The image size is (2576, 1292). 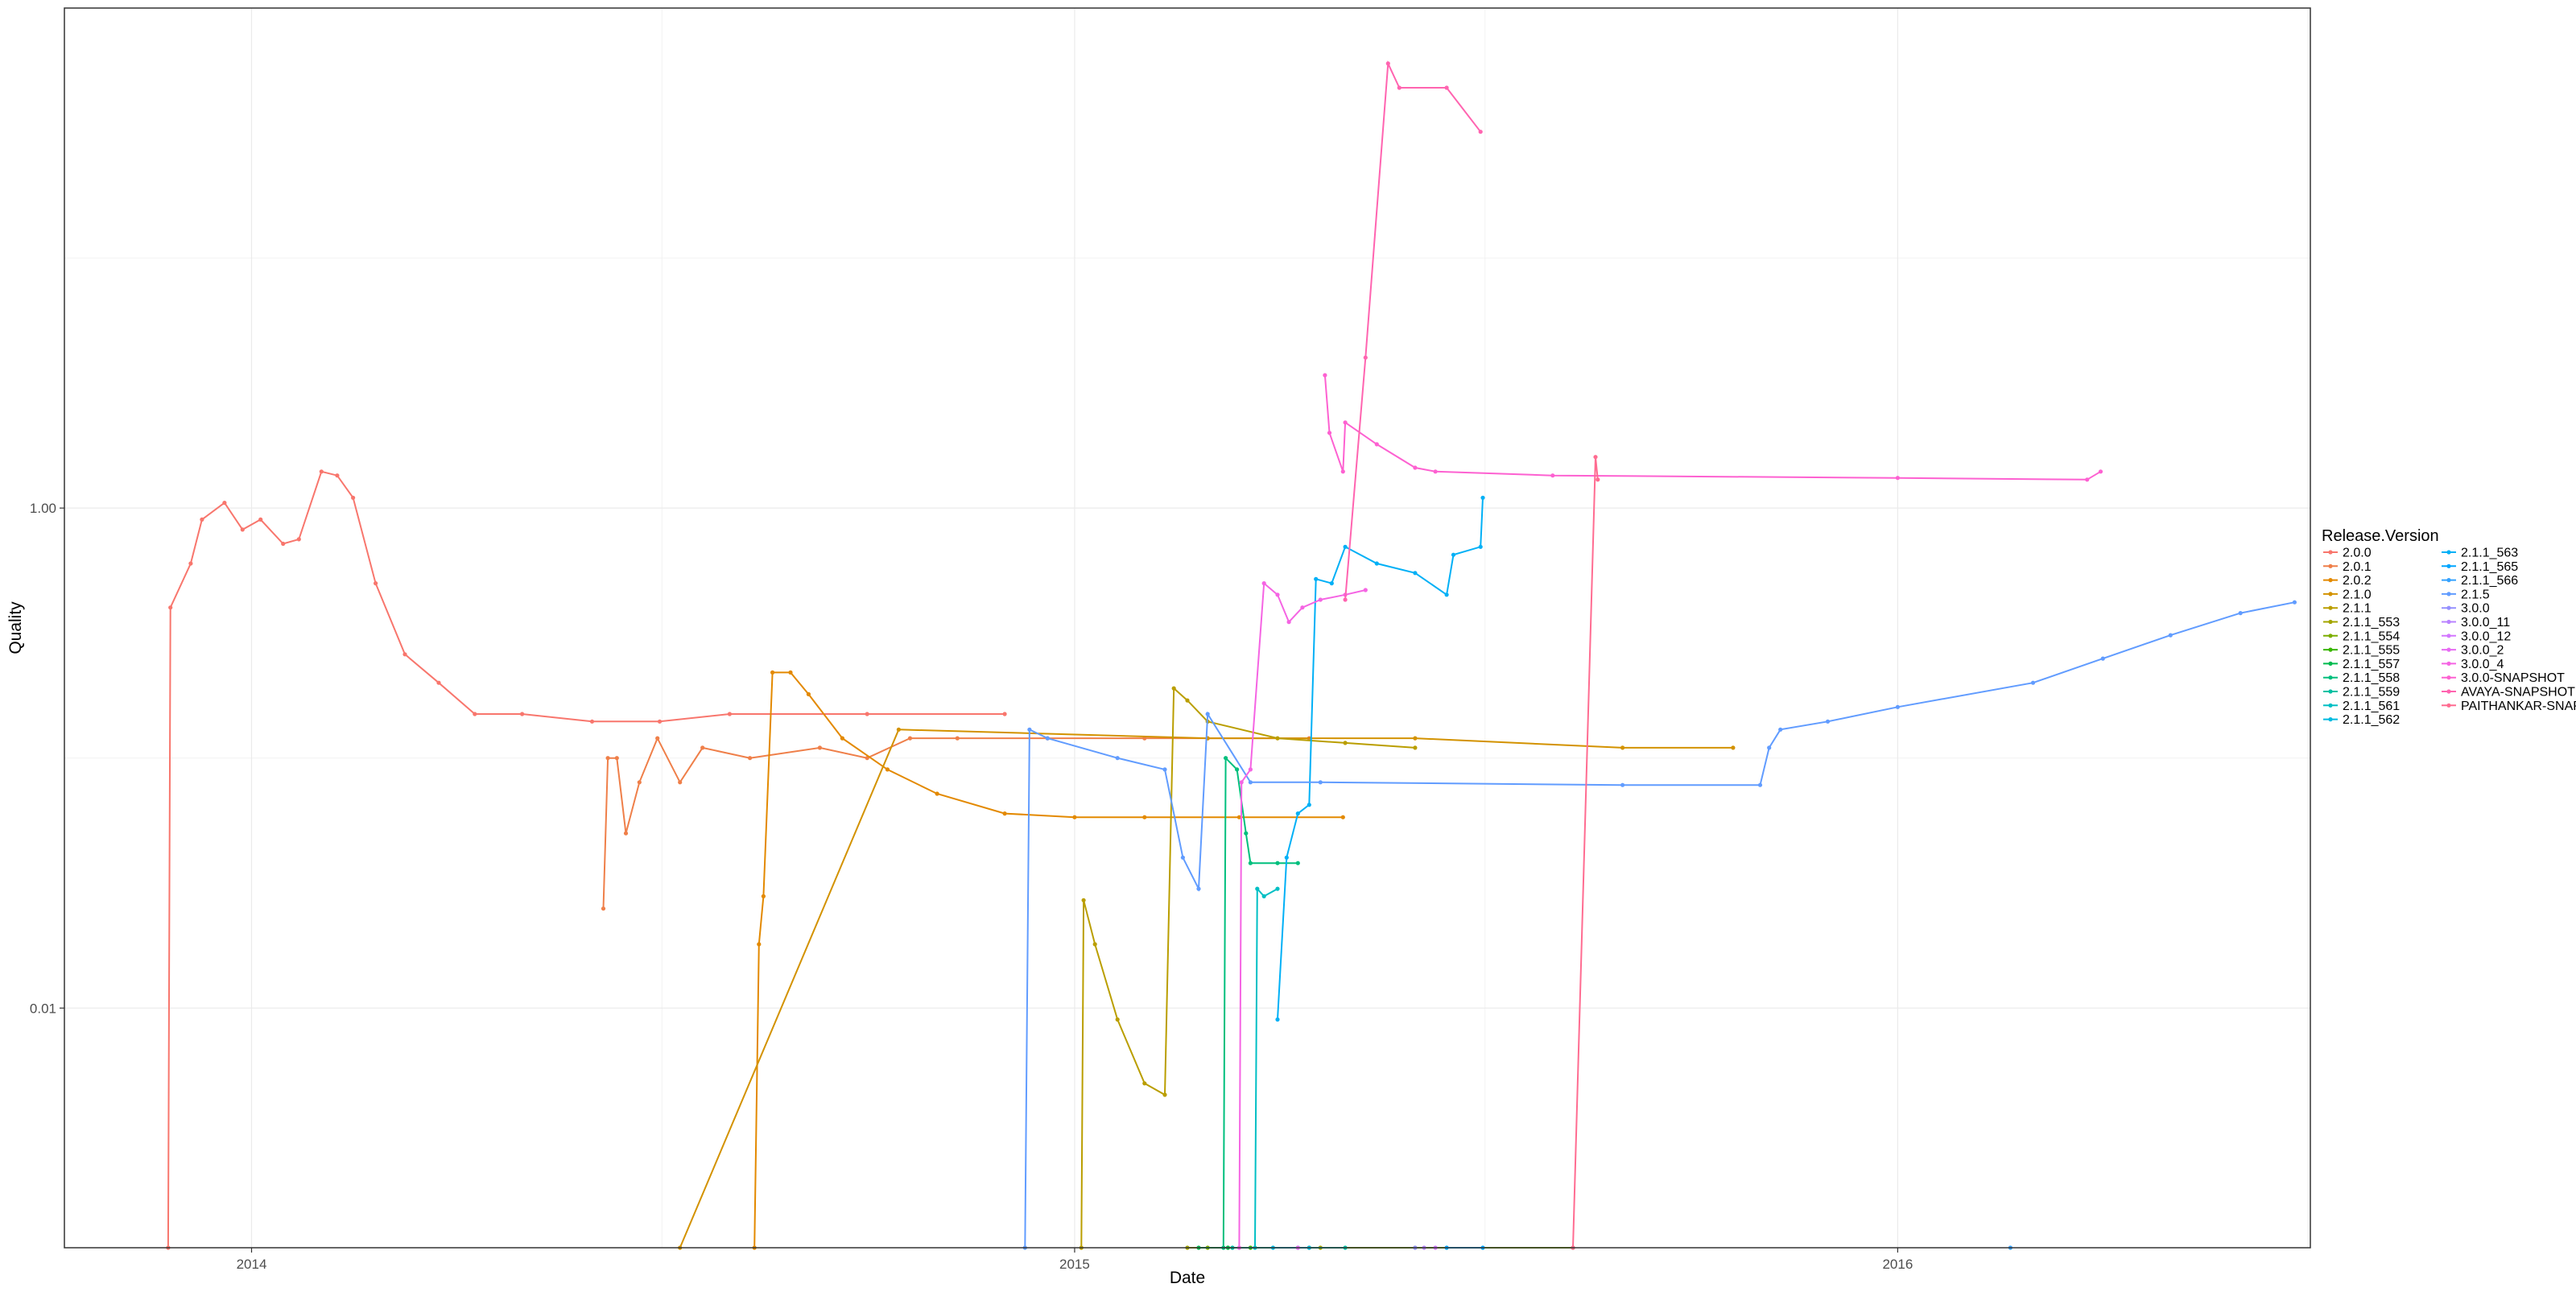 I want to click on legend-label: 3.0.0_2, so click(x=2482, y=651).